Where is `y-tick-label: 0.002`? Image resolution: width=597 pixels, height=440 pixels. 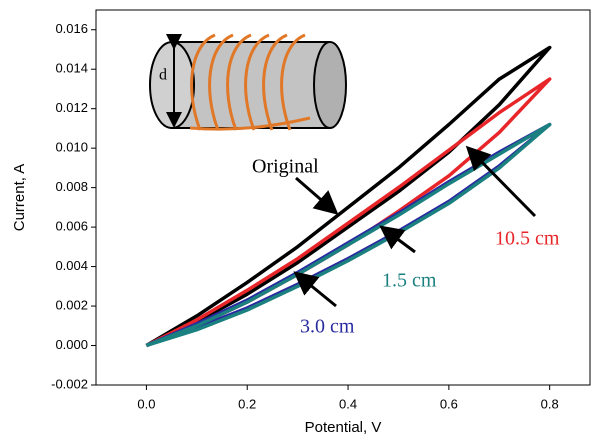 y-tick-label: 0.002 is located at coordinates (71, 304).